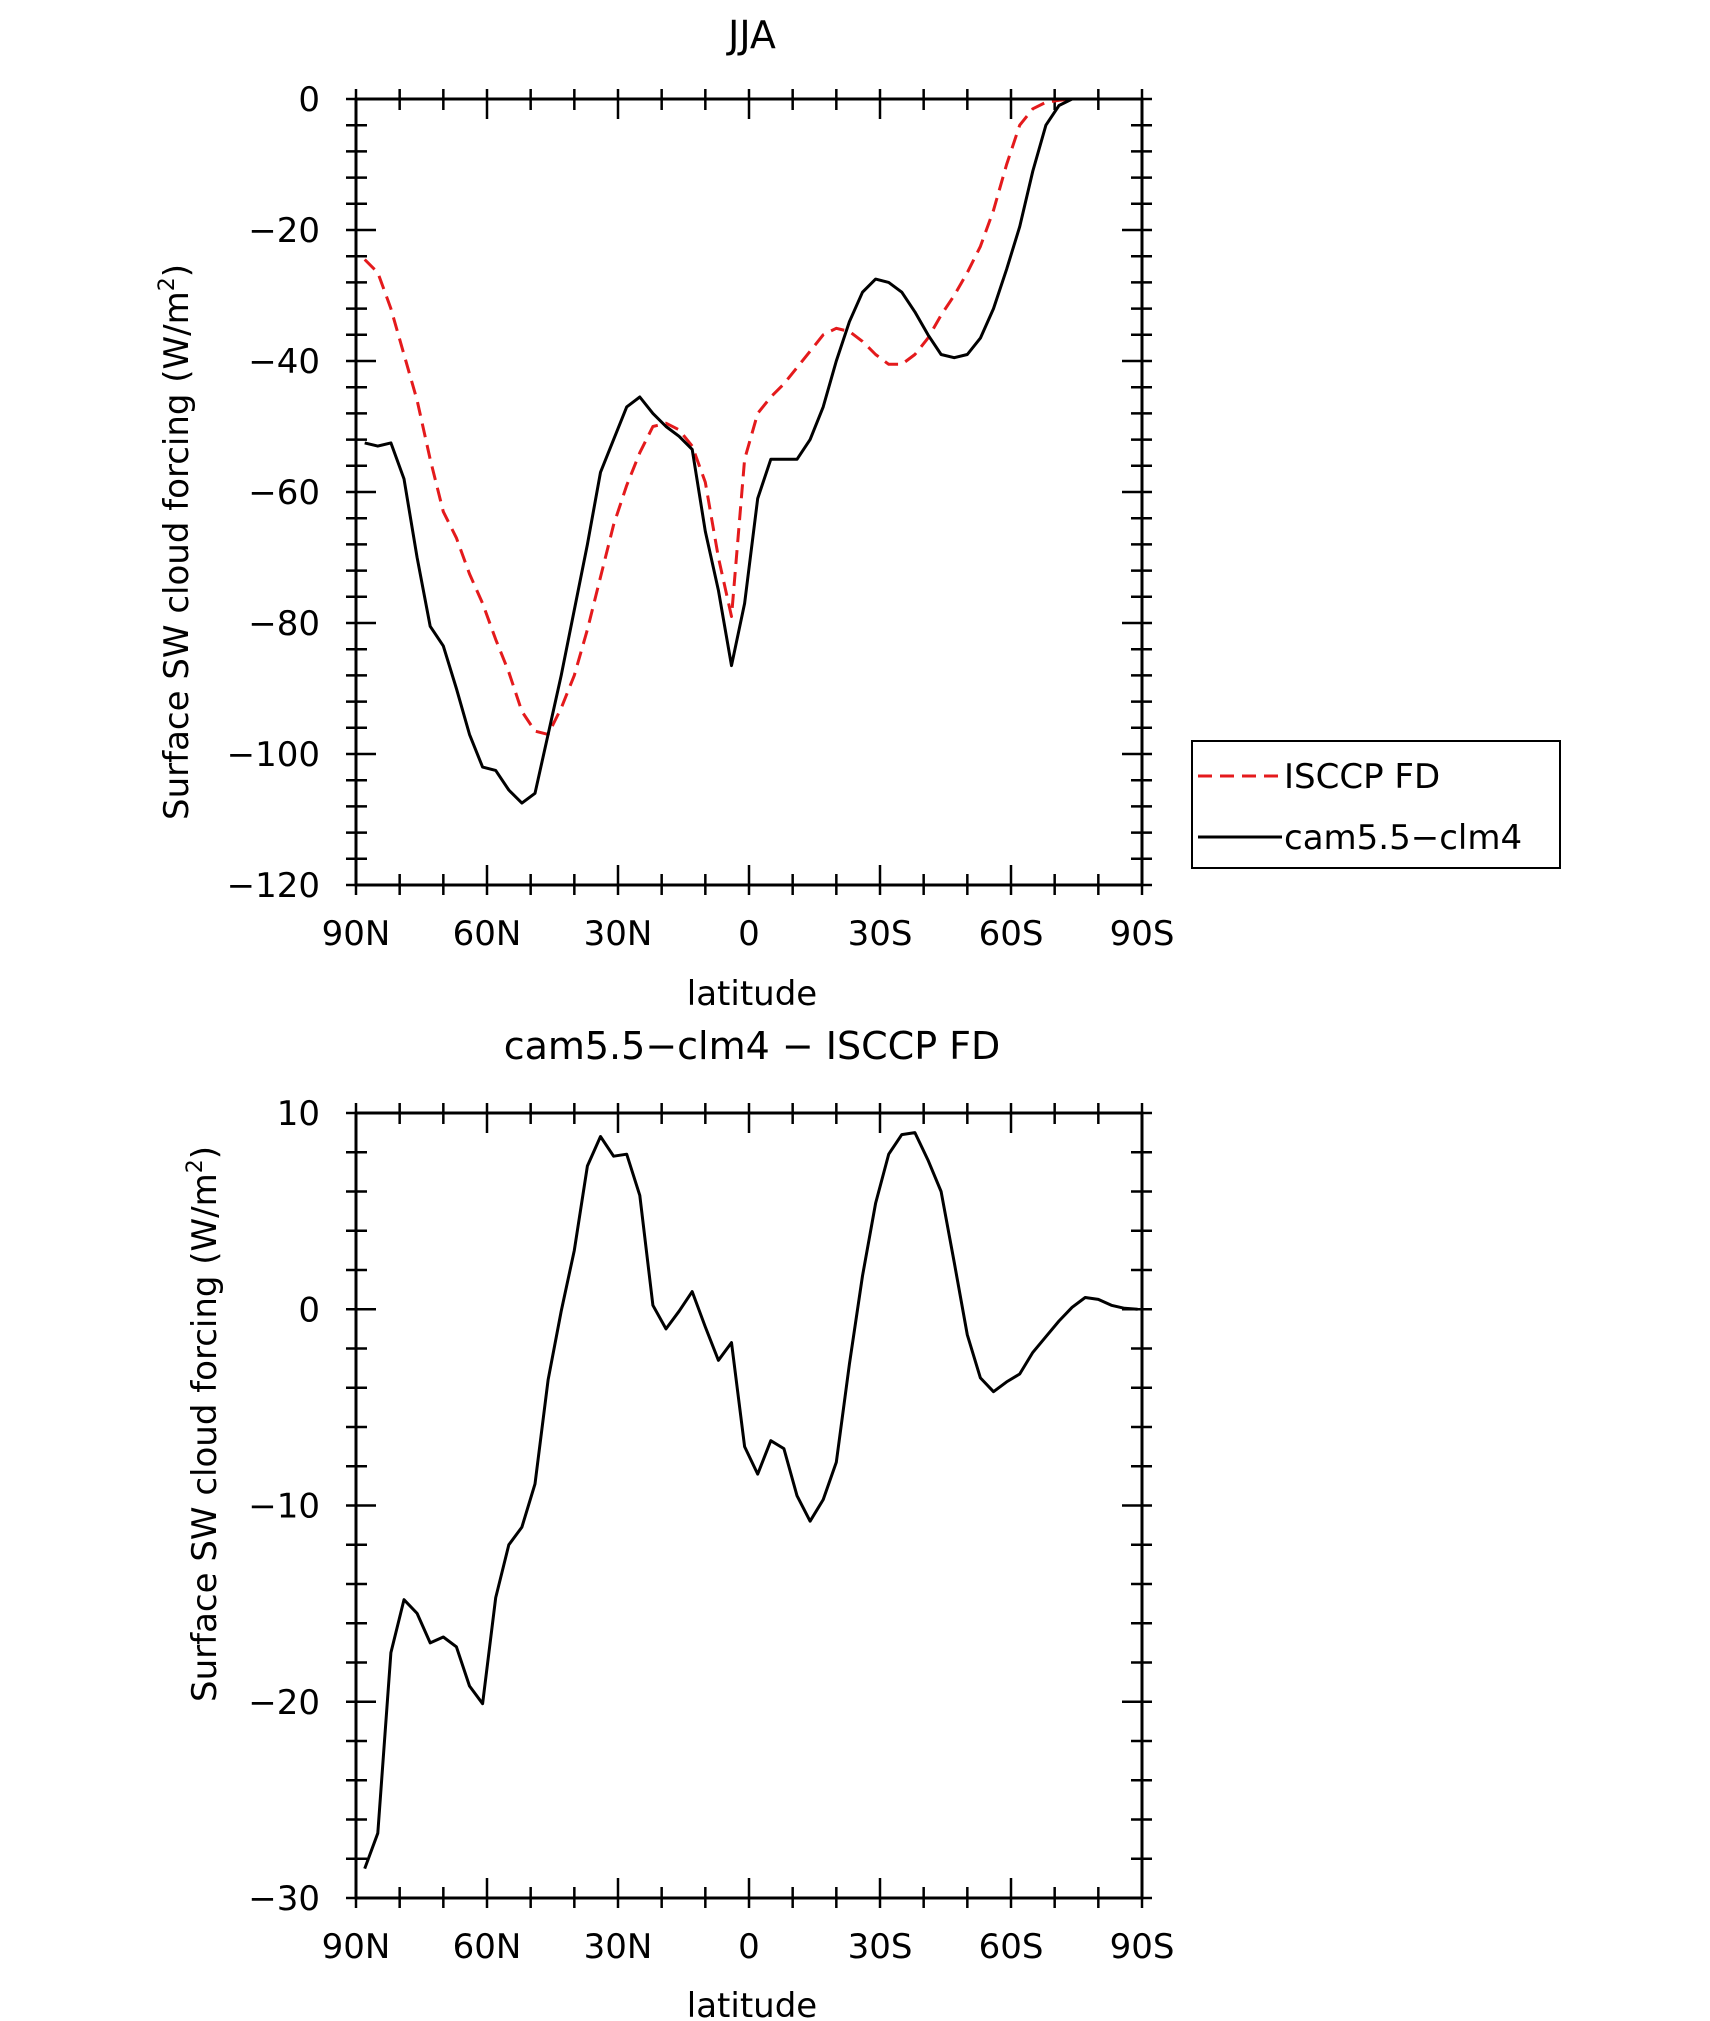 The height and width of the screenshot is (2021, 1710). I want to click on bottom-chart-y-tick-label: −20, so click(284, 1703).